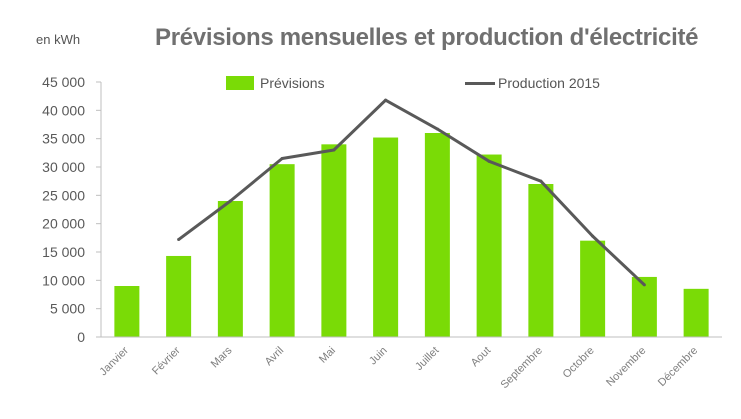 The width and height of the screenshot is (741, 419). I want to click on legend-label-previsions: Prévisions, so click(292, 83).